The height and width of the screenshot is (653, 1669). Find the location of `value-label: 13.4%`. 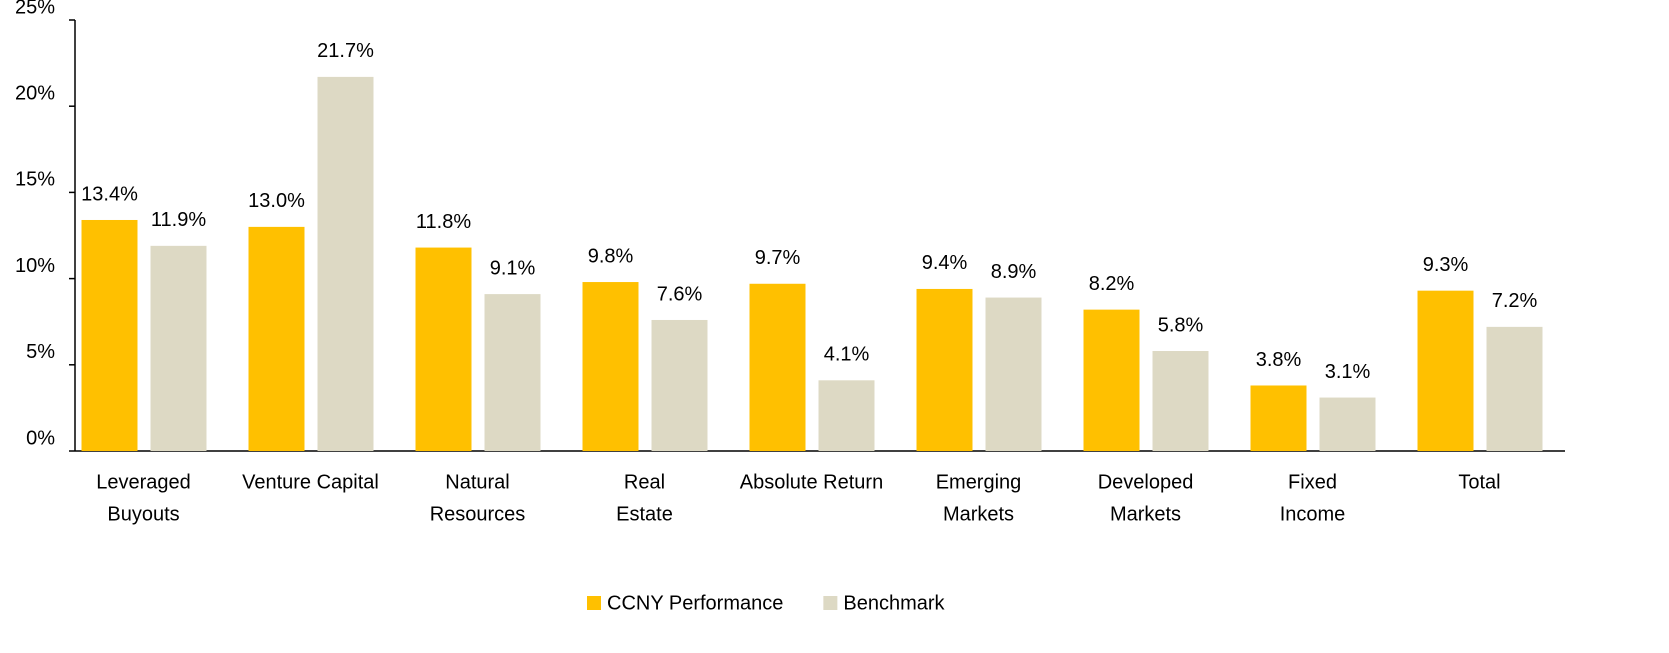

value-label: 13.4% is located at coordinates (109, 194).